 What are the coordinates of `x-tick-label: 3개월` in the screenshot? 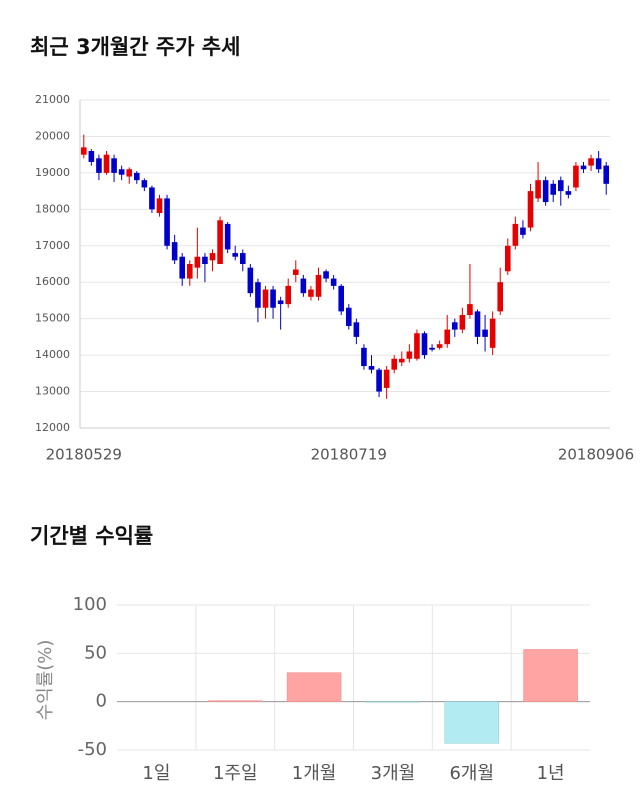 It's located at (393, 773).